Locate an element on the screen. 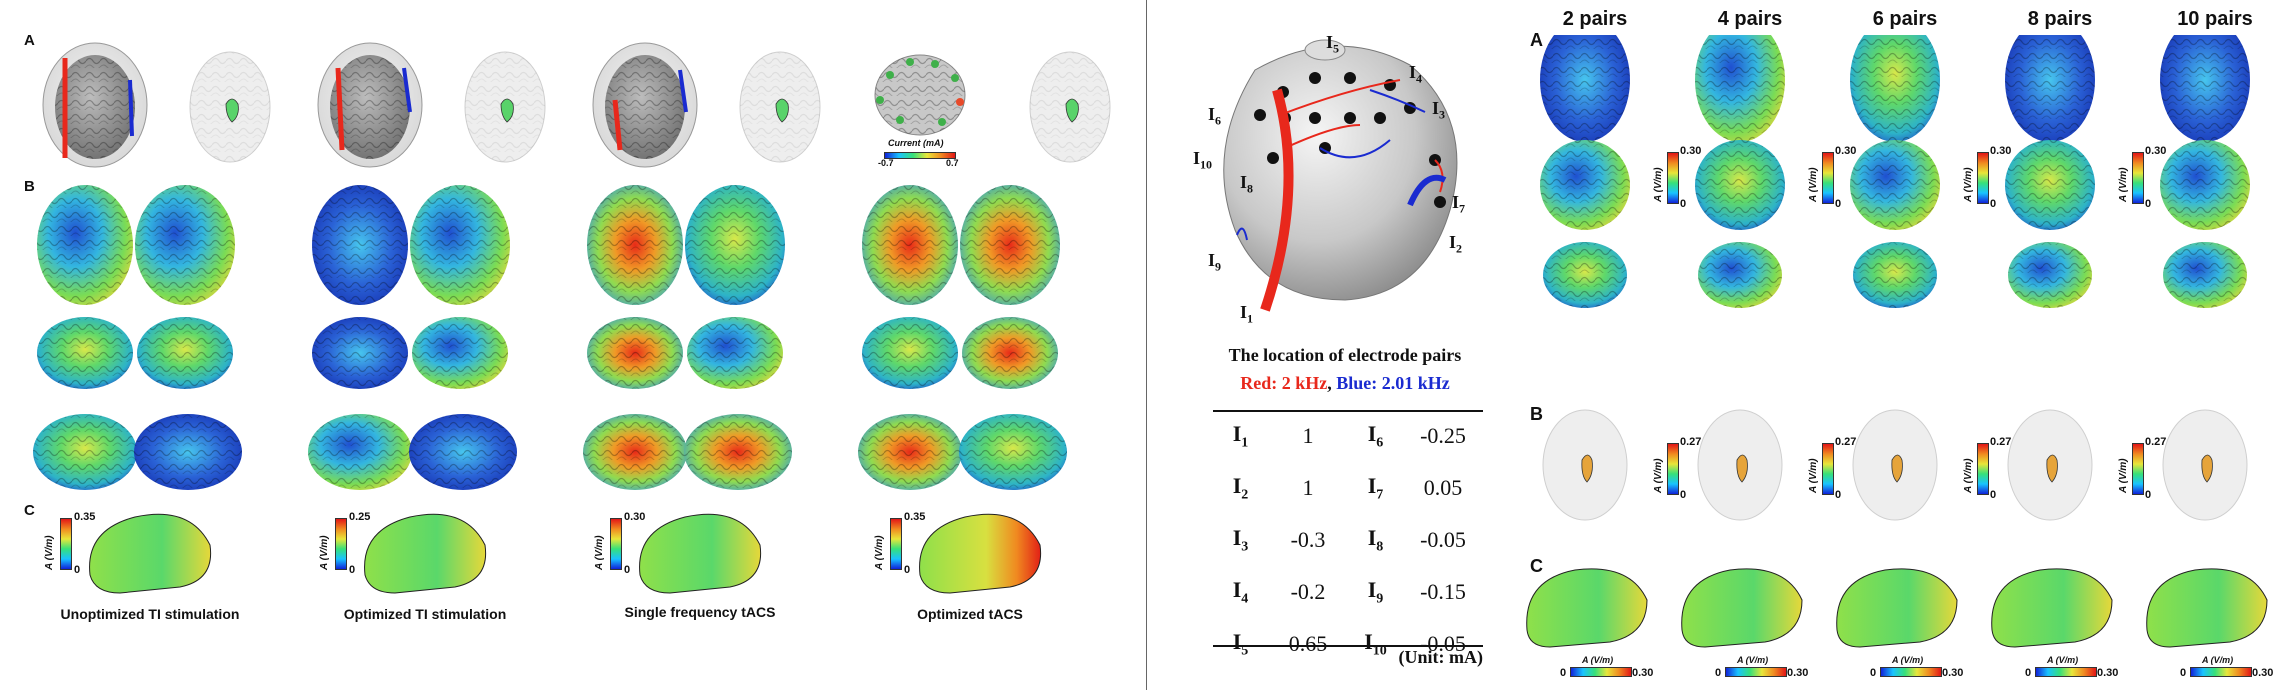 The height and width of the screenshot is (690, 2290). cond2-colorbar-unit: A (V/m) is located at coordinates (324, 552).